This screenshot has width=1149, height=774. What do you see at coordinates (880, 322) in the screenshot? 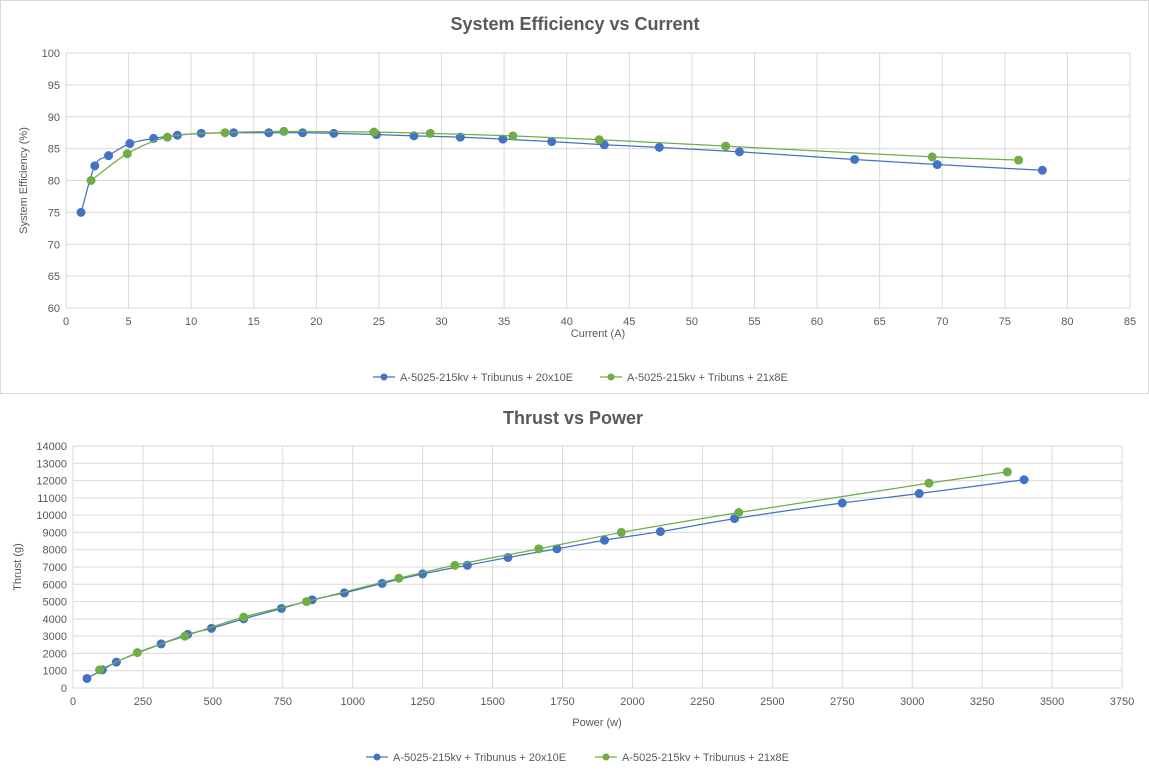
I see `x-tick-label: 65` at bounding box center [880, 322].